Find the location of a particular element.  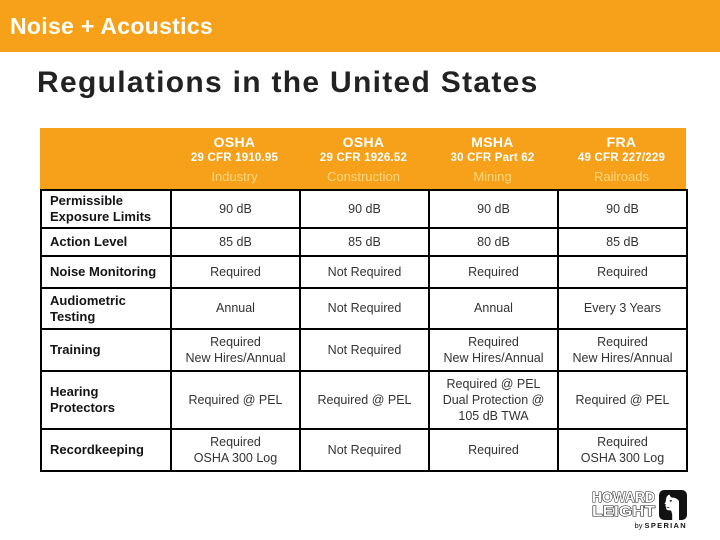

table-header-corner is located at coordinates (105, 158).